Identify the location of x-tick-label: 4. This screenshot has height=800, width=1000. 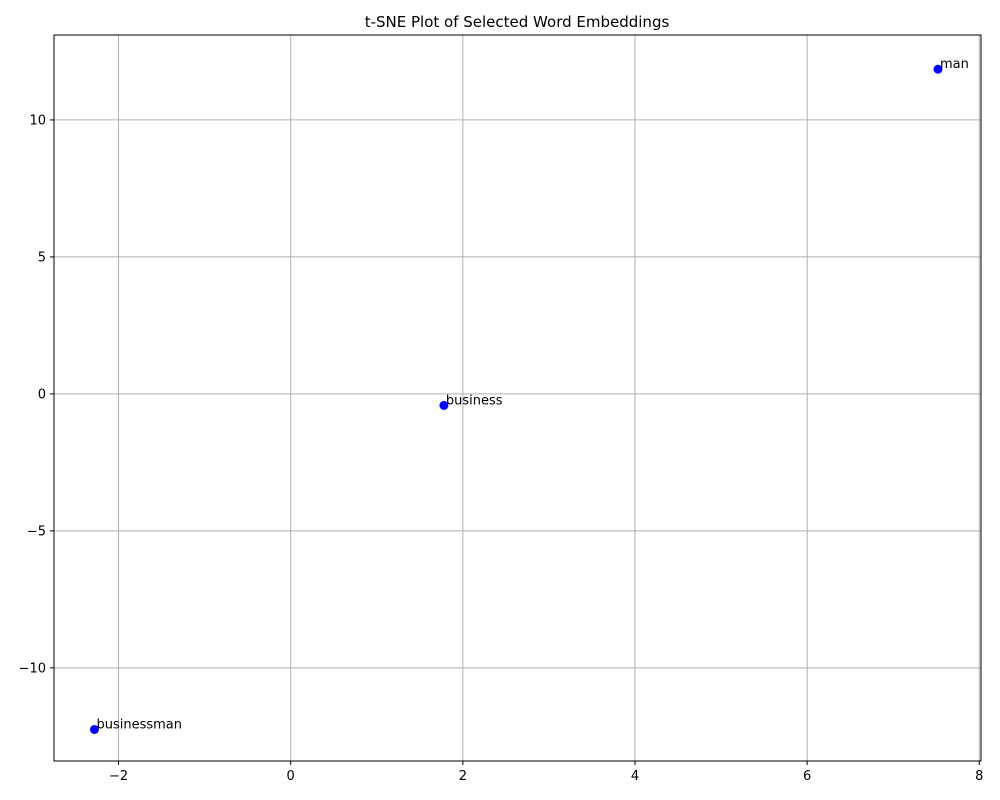
(635, 776).